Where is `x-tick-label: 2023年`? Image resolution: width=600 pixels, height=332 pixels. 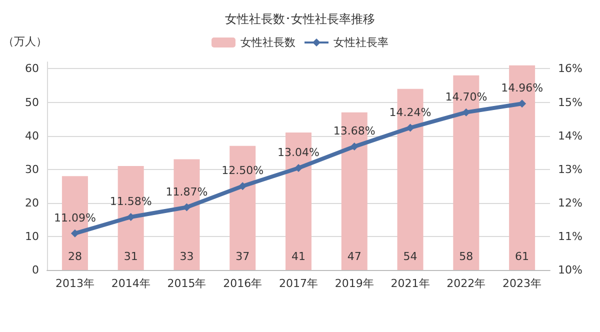
x-tick-label: 2023年 is located at coordinates (522, 283).